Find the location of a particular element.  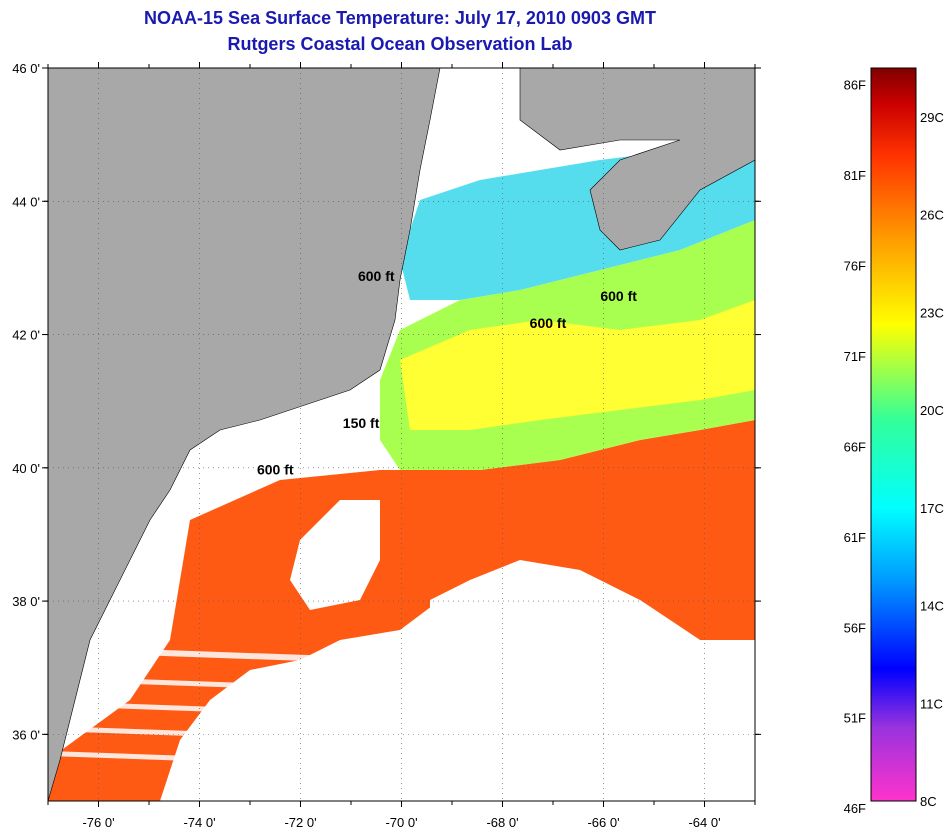

colorbar-c-label: 8C is located at coordinates (928, 801).